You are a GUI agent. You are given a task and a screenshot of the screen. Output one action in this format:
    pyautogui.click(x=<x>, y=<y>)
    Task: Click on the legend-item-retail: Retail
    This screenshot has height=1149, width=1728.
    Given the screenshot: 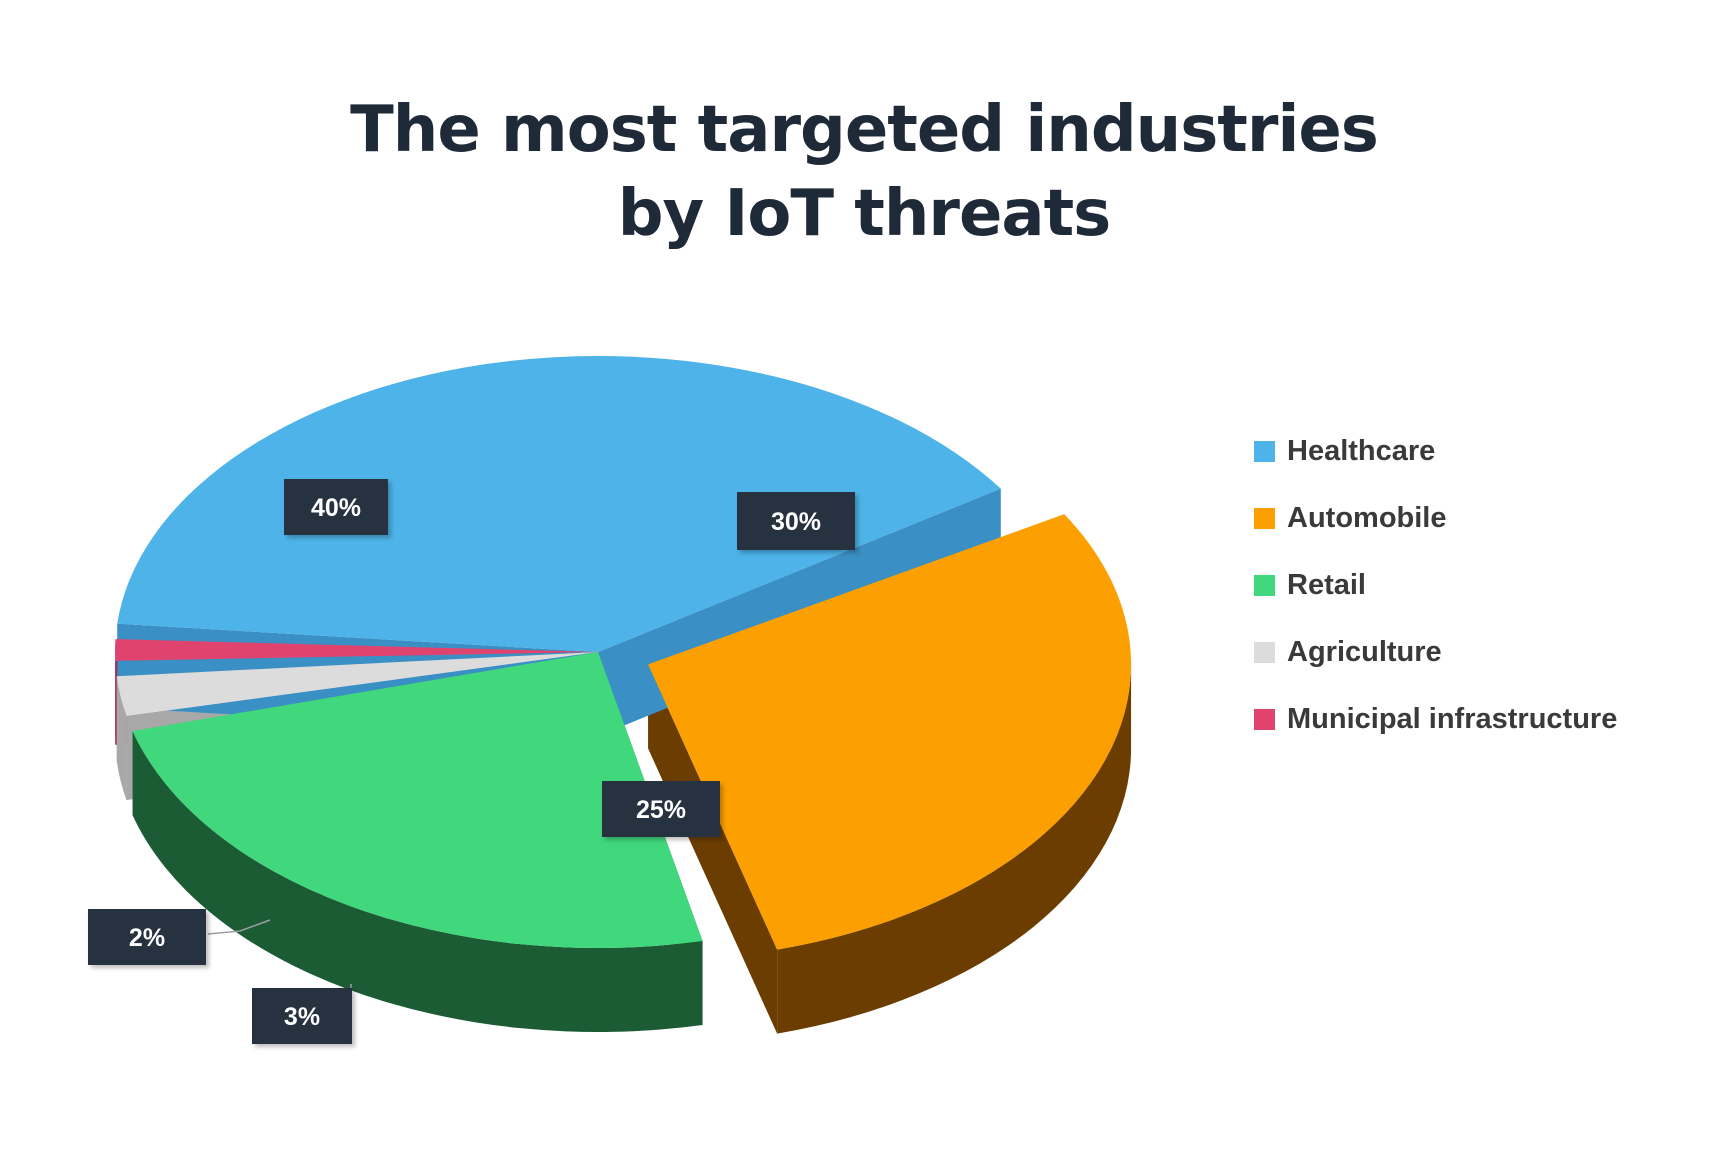 What is the action you would take?
    pyautogui.click(x=1435, y=585)
    